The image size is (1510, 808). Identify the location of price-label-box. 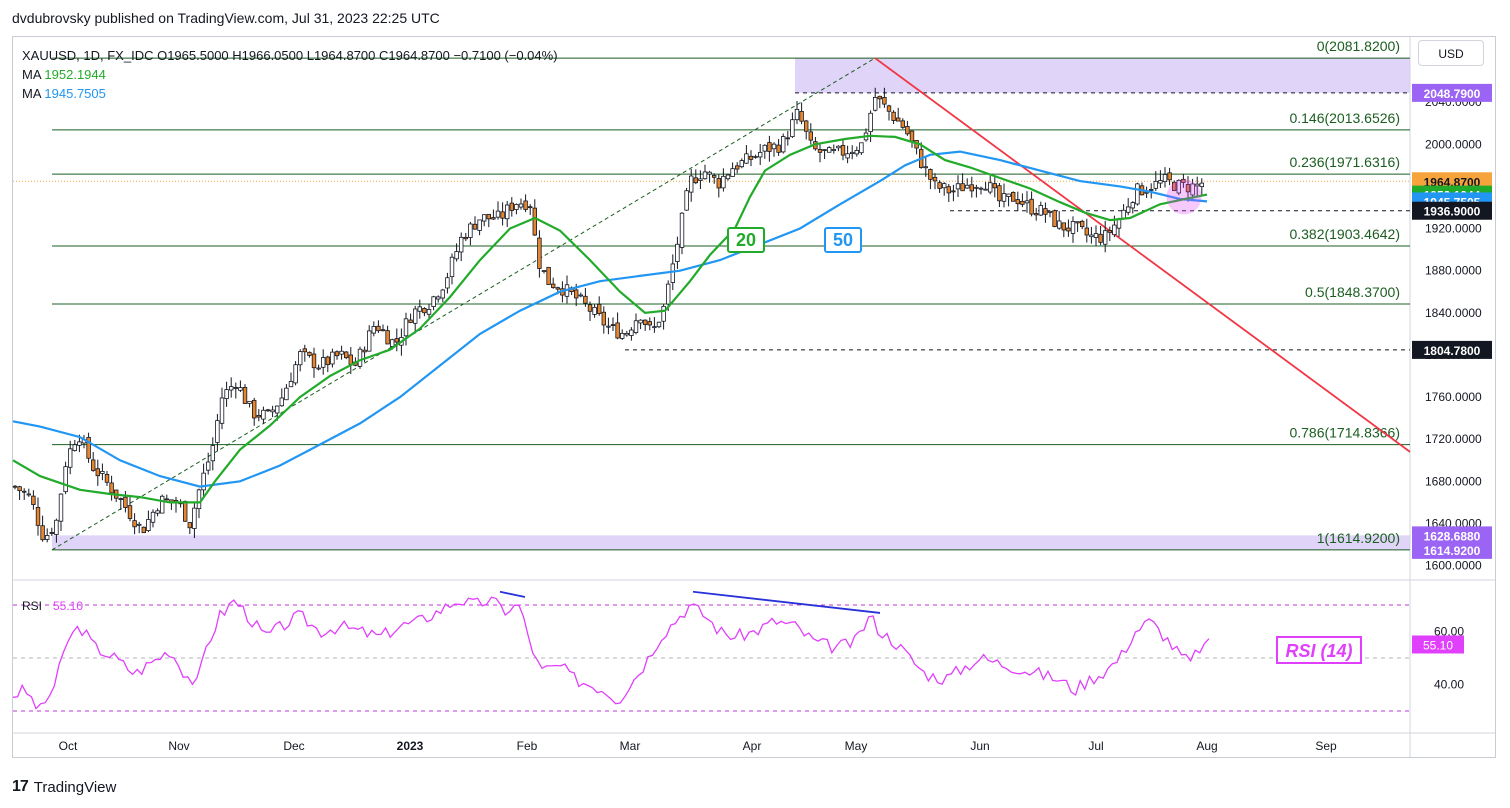
(1452, 349).